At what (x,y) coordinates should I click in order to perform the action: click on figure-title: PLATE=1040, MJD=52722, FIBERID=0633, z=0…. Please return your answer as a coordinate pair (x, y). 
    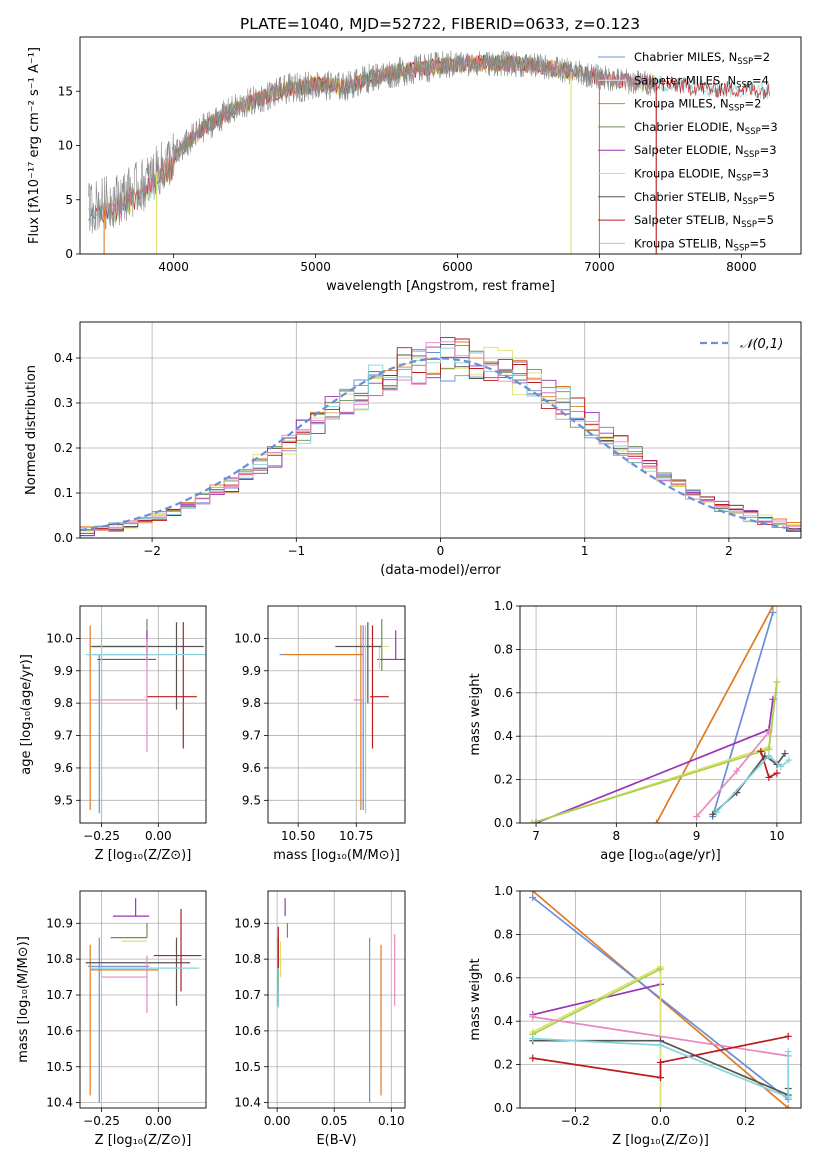
    Looking at the image, I should click on (440, 24).